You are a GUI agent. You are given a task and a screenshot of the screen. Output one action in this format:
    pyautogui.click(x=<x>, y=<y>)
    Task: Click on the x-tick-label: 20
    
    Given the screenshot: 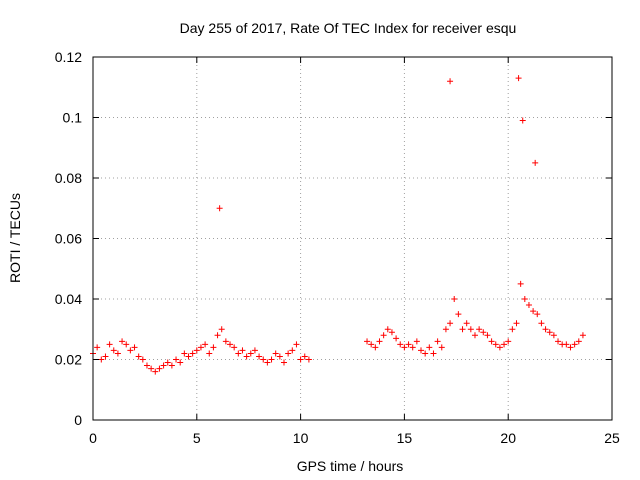 What is the action you would take?
    pyautogui.click(x=508, y=438)
    